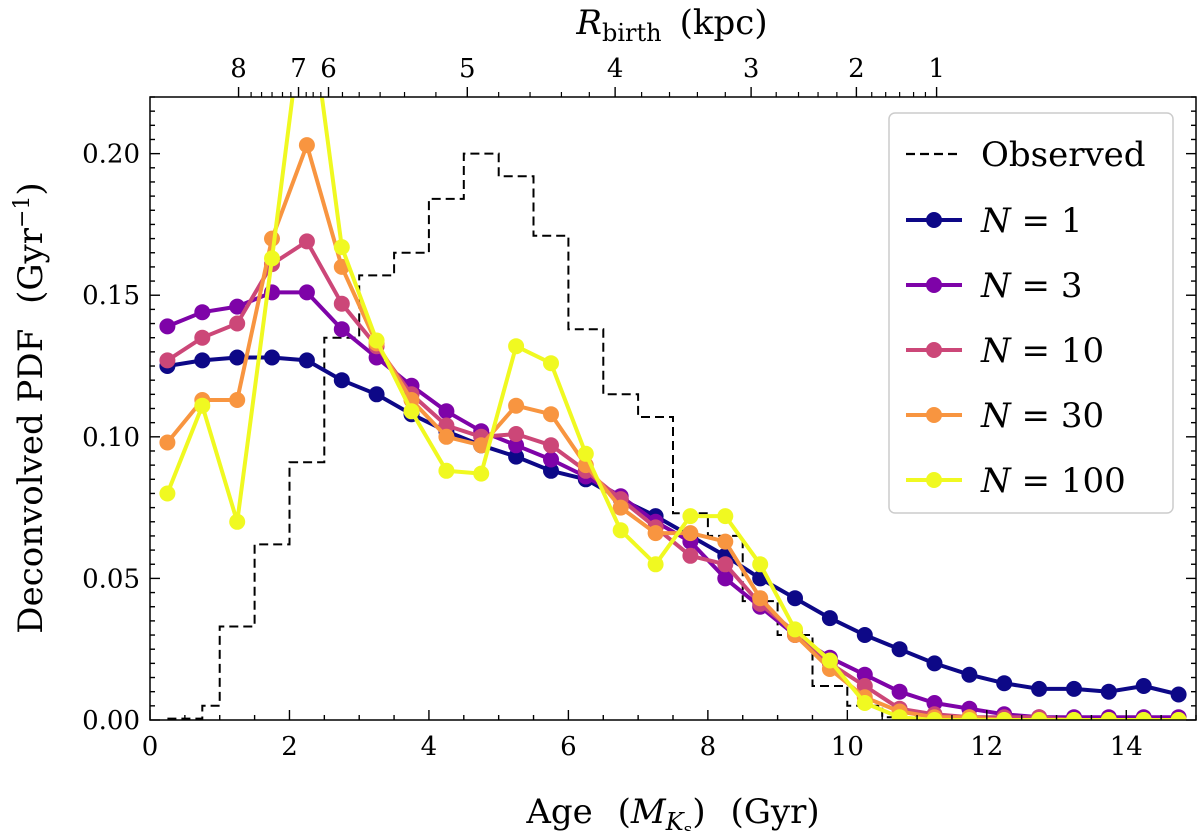 This screenshot has width=1200, height=831. What do you see at coordinates (429, 747) in the screenshot?
I see `x-tick-label: 4` at bounding box center [429, 747].